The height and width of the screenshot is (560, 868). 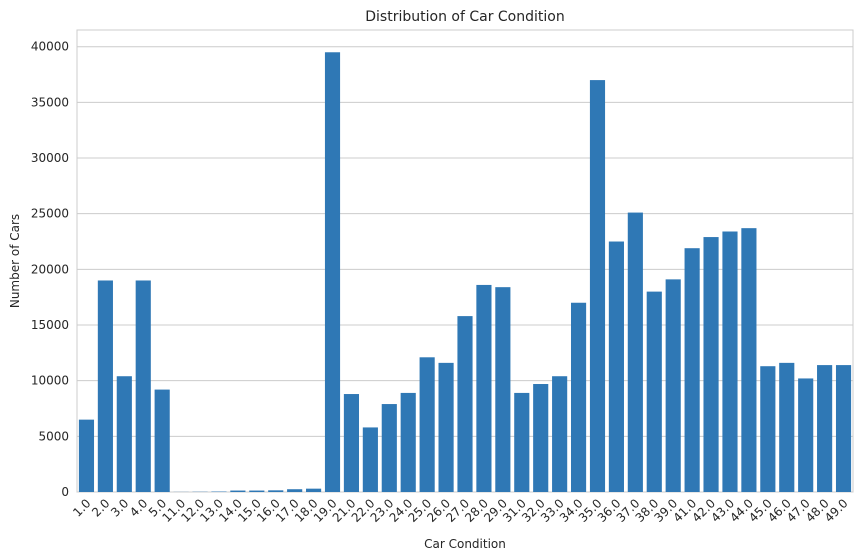 What do you see at coordinates (50, 214) in the screenshot?
I see `y-tick-label: 25000` at bounding box center [50, 214].